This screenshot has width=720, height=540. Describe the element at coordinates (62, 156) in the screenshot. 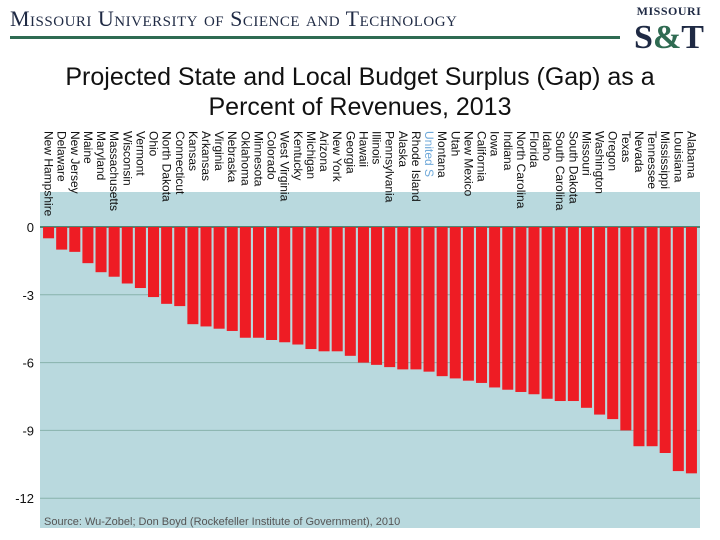

I see `category-label: Delaware` at that location.